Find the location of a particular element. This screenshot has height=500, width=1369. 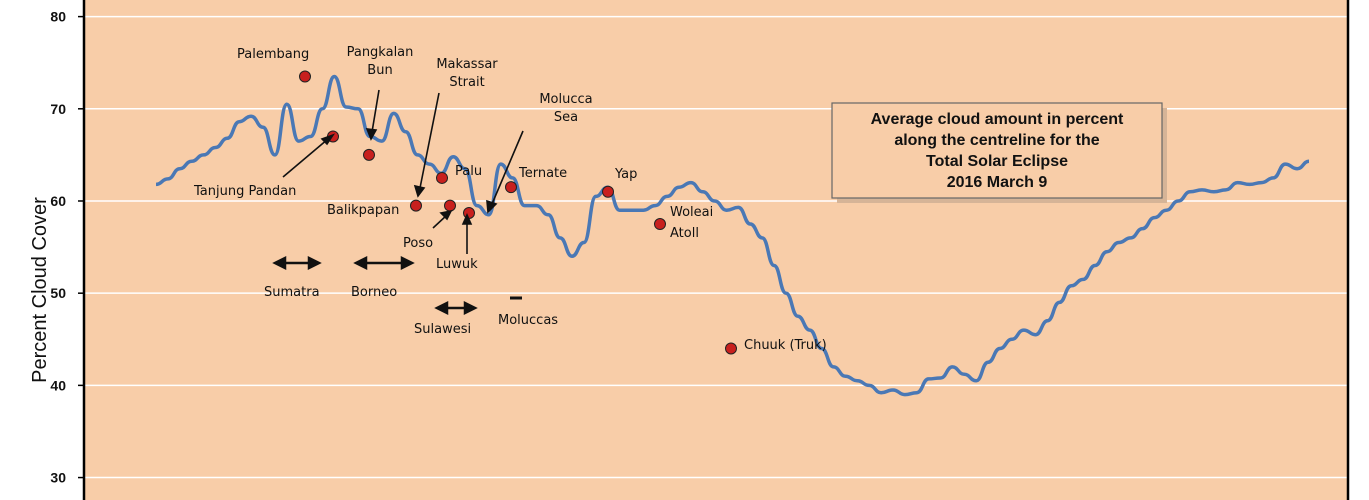

y-tick-labels: 30 40 50 60 70 80 is located at coordinates (58, 247).